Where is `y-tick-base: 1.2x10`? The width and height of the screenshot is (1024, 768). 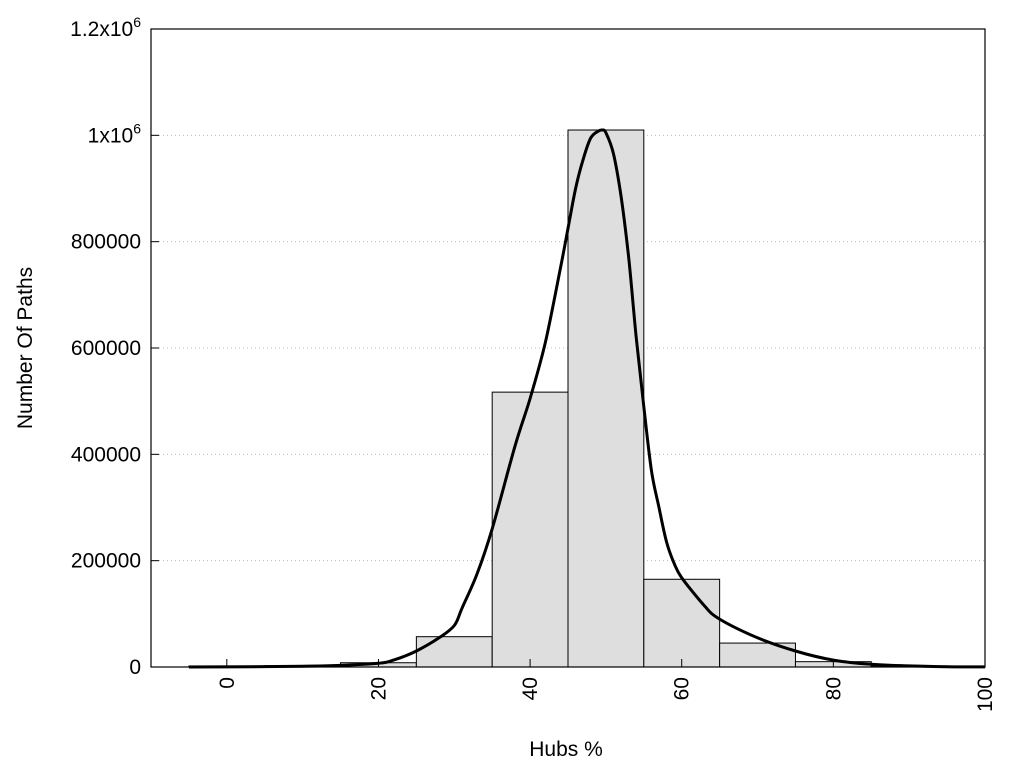
y-tick-base: 1.2x10 is located at coordinates (101, 29).